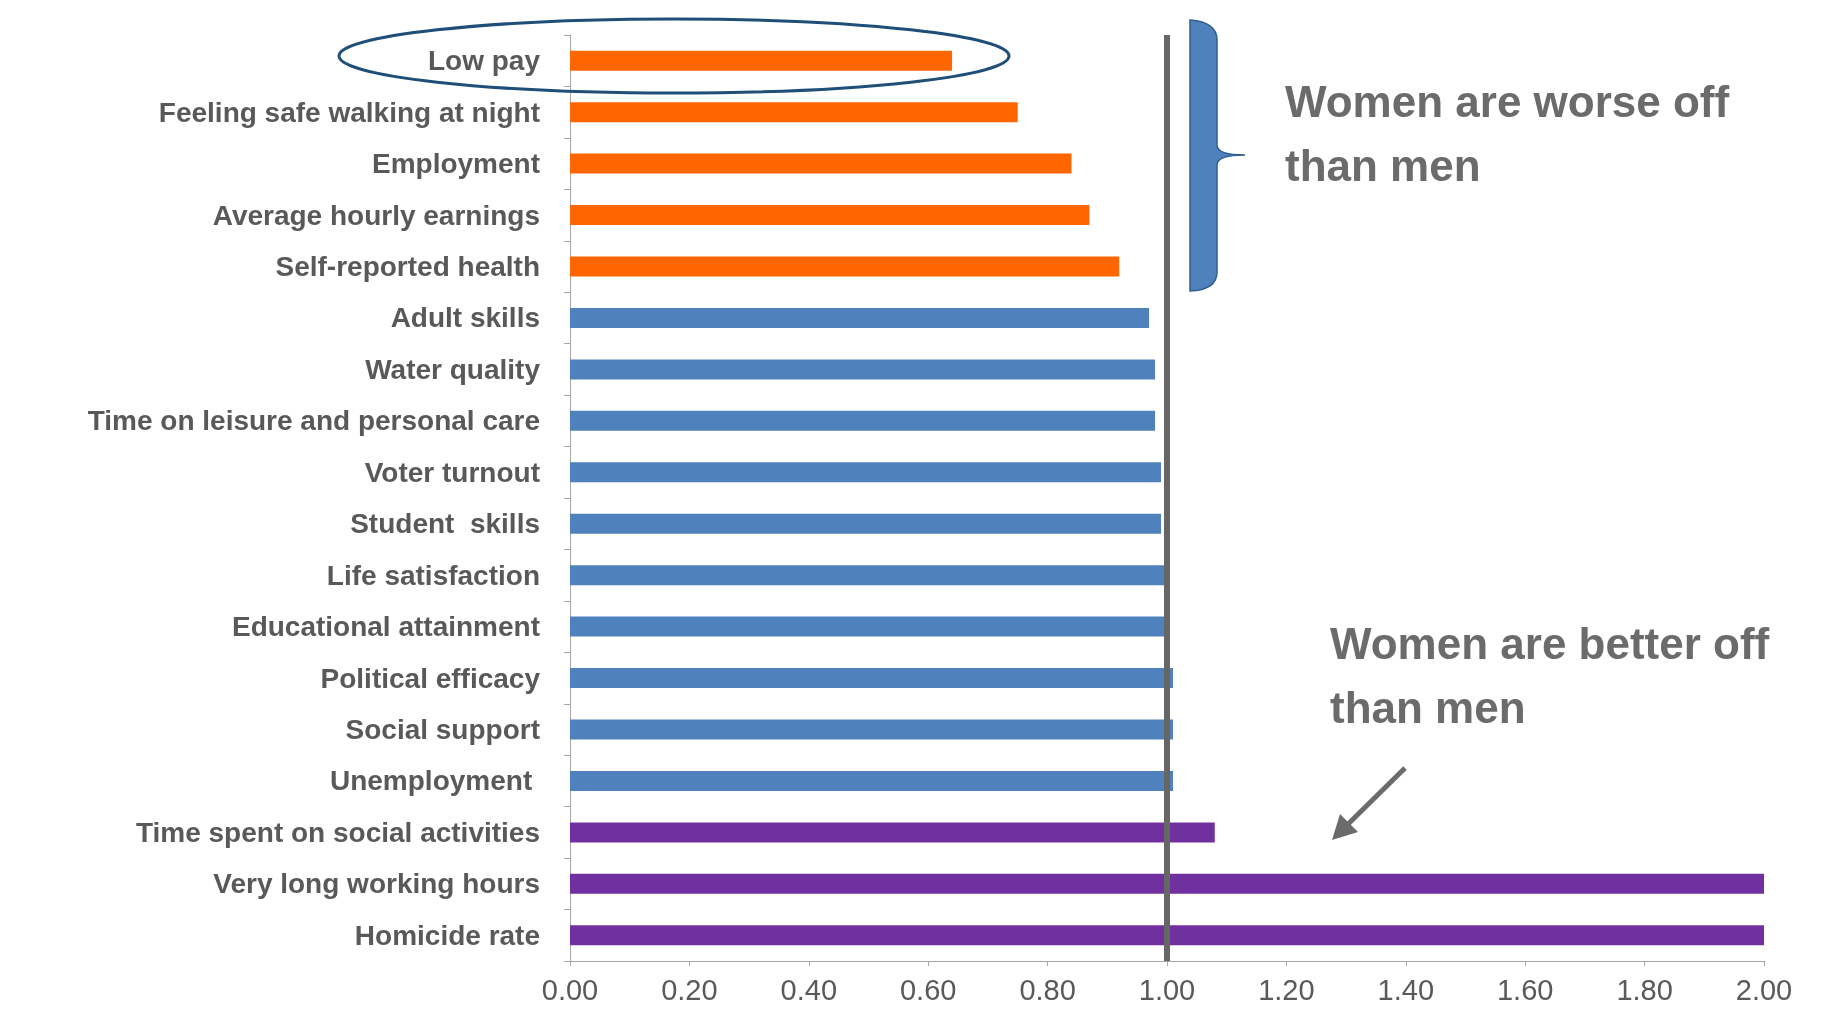 The width and height of the screenshot is (1824, 1027). What do you see at coordinates (1550, 676) in the screenshot?
I see `annotation: Women are better off than men` at bounding box center [1550, 676].